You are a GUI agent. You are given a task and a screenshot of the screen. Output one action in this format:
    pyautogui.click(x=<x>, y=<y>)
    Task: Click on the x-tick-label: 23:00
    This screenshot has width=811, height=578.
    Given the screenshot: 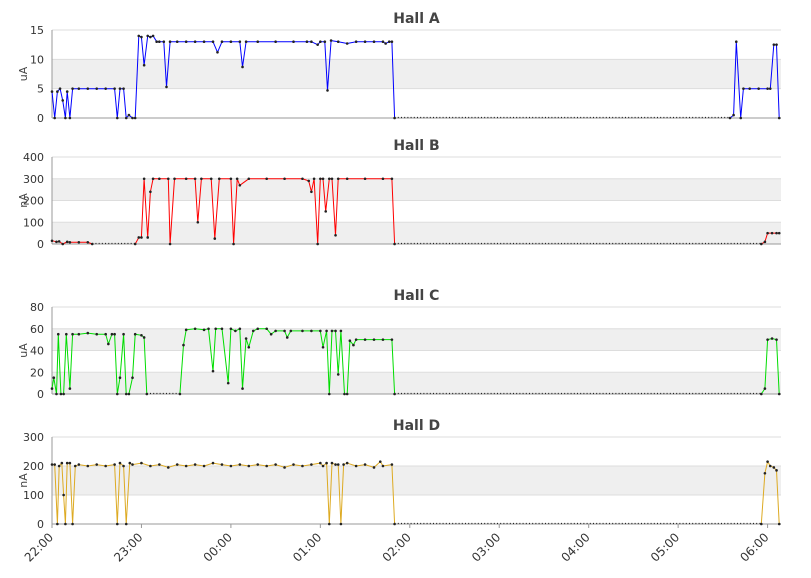 What is the action you would take?
    pyautogui.click(x=128, y=547)
    